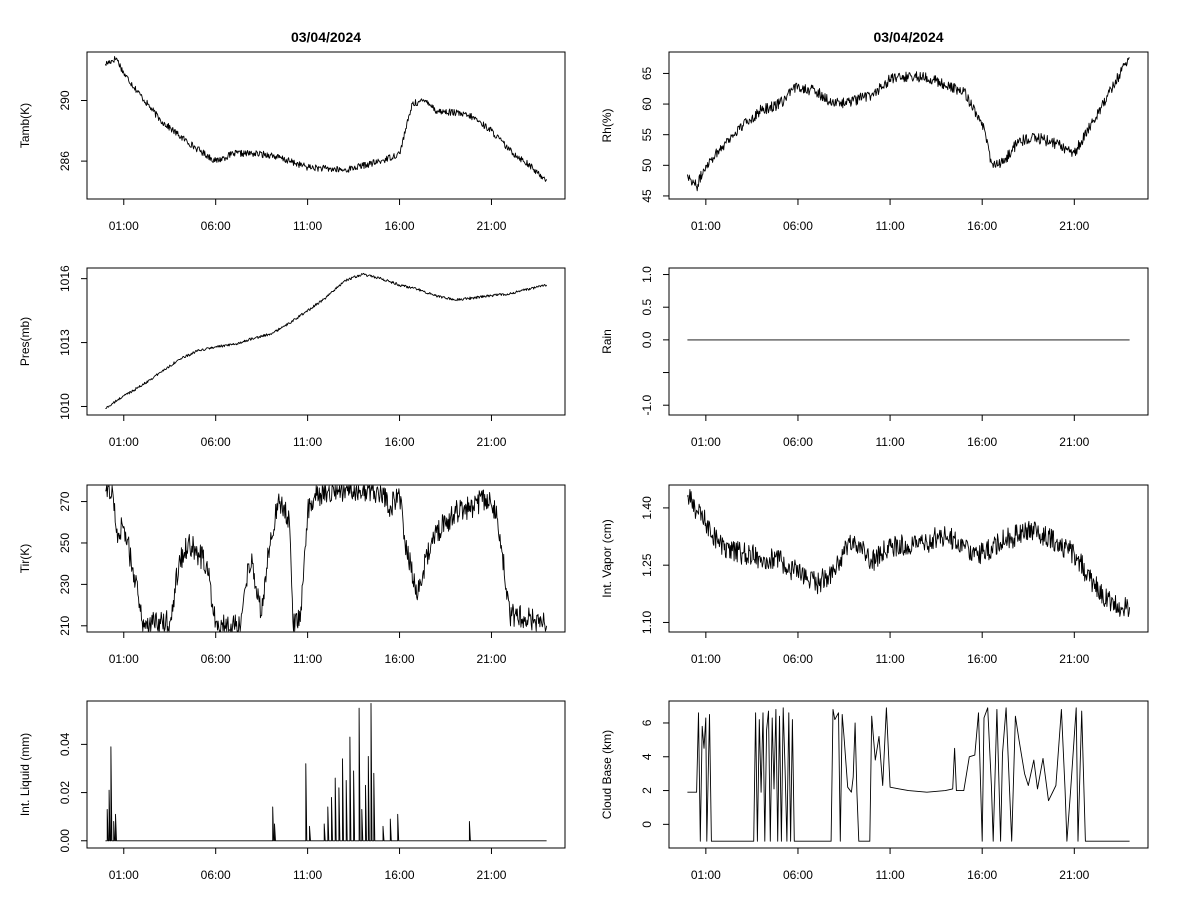 Image resolution: width=1200 pixels, height=900 pixels. I want to click on y-axis-label: Cloud Base (km), so click(607, 774).